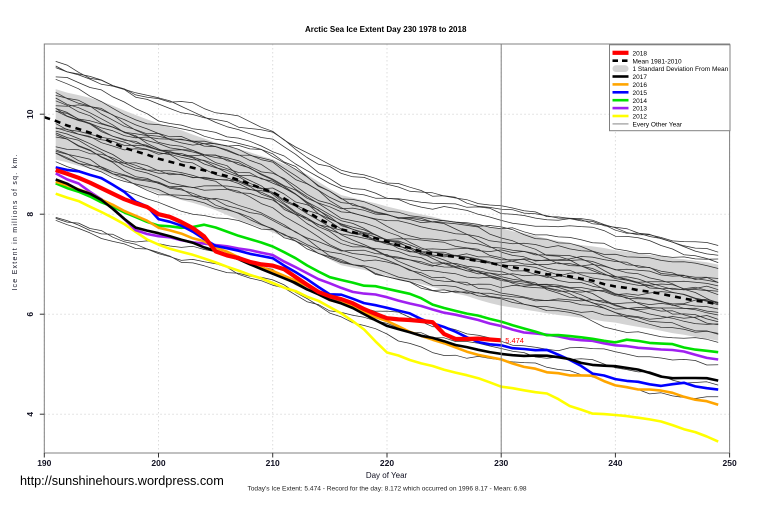 This screenshot has width=759, height=506. What do you see at coordinates (681, 69) in the screenshot?
I see `svg-text: 1 Standard Deviation From Mean` at bounding box center [681, 69].